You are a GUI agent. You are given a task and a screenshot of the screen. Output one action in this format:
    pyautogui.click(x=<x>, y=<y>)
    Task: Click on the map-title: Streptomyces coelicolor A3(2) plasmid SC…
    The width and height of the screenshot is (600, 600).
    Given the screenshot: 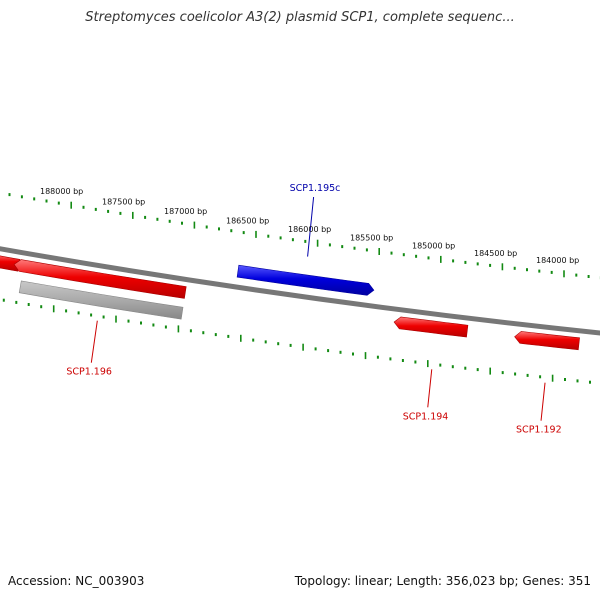 What is the action you would take?
    pyautogui.click(x=300, y=17)
    